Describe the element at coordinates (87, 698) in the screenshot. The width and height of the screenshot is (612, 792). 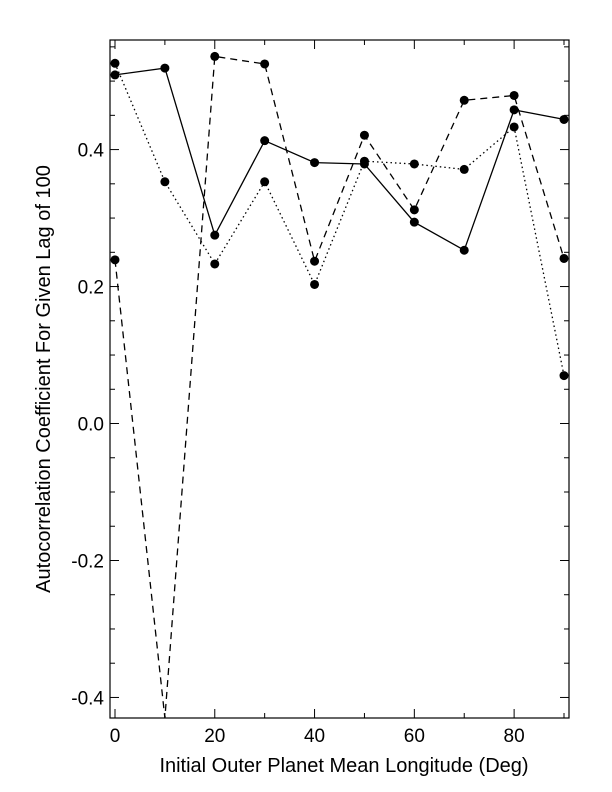
I see `y-tick-label: -0.4` at that location.